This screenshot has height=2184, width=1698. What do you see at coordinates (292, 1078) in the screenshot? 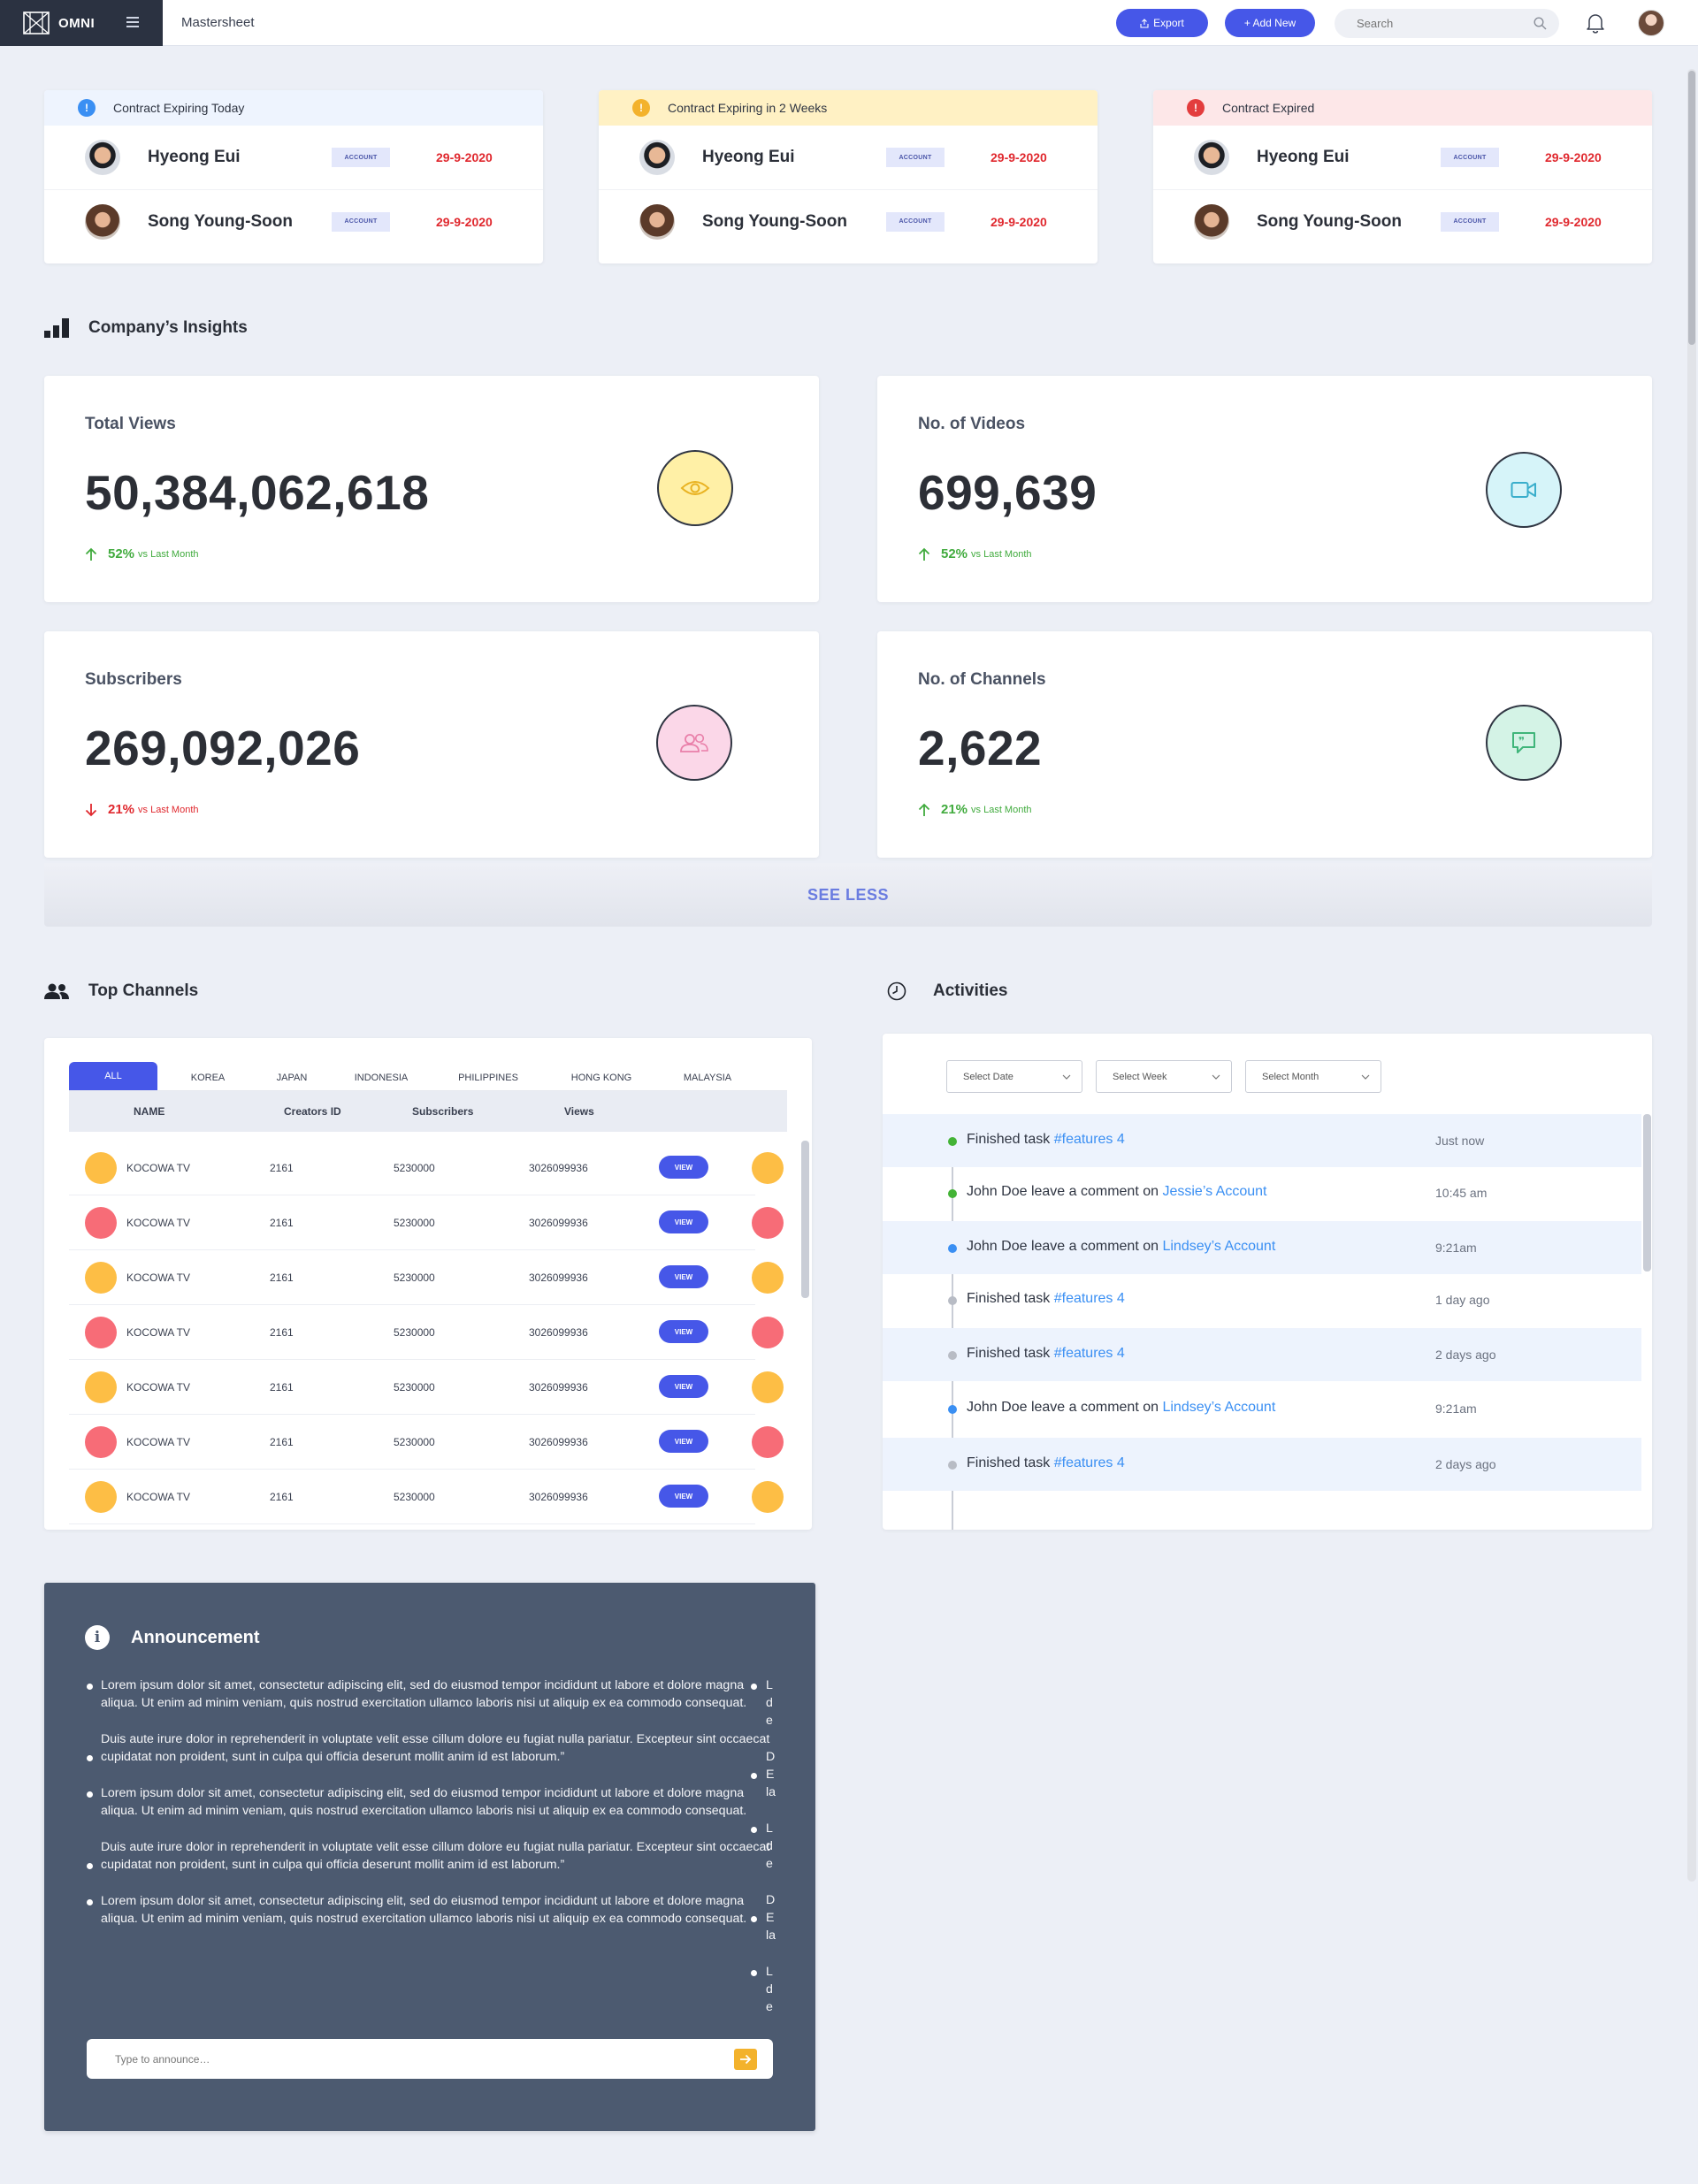
I see `tab-japan: JAPAN` at bounding box center [292, 1078].